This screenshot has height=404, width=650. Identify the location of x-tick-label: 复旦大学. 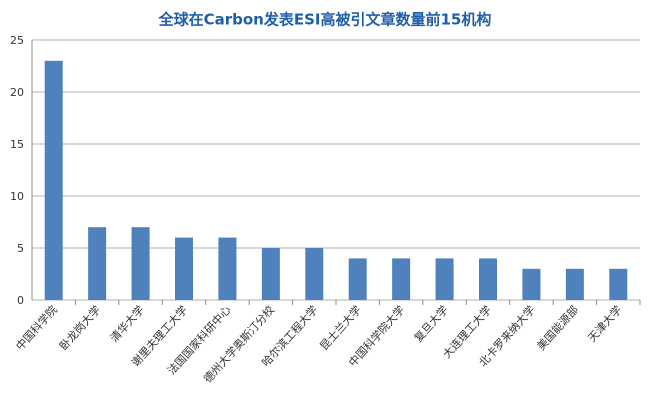
(431, 324).